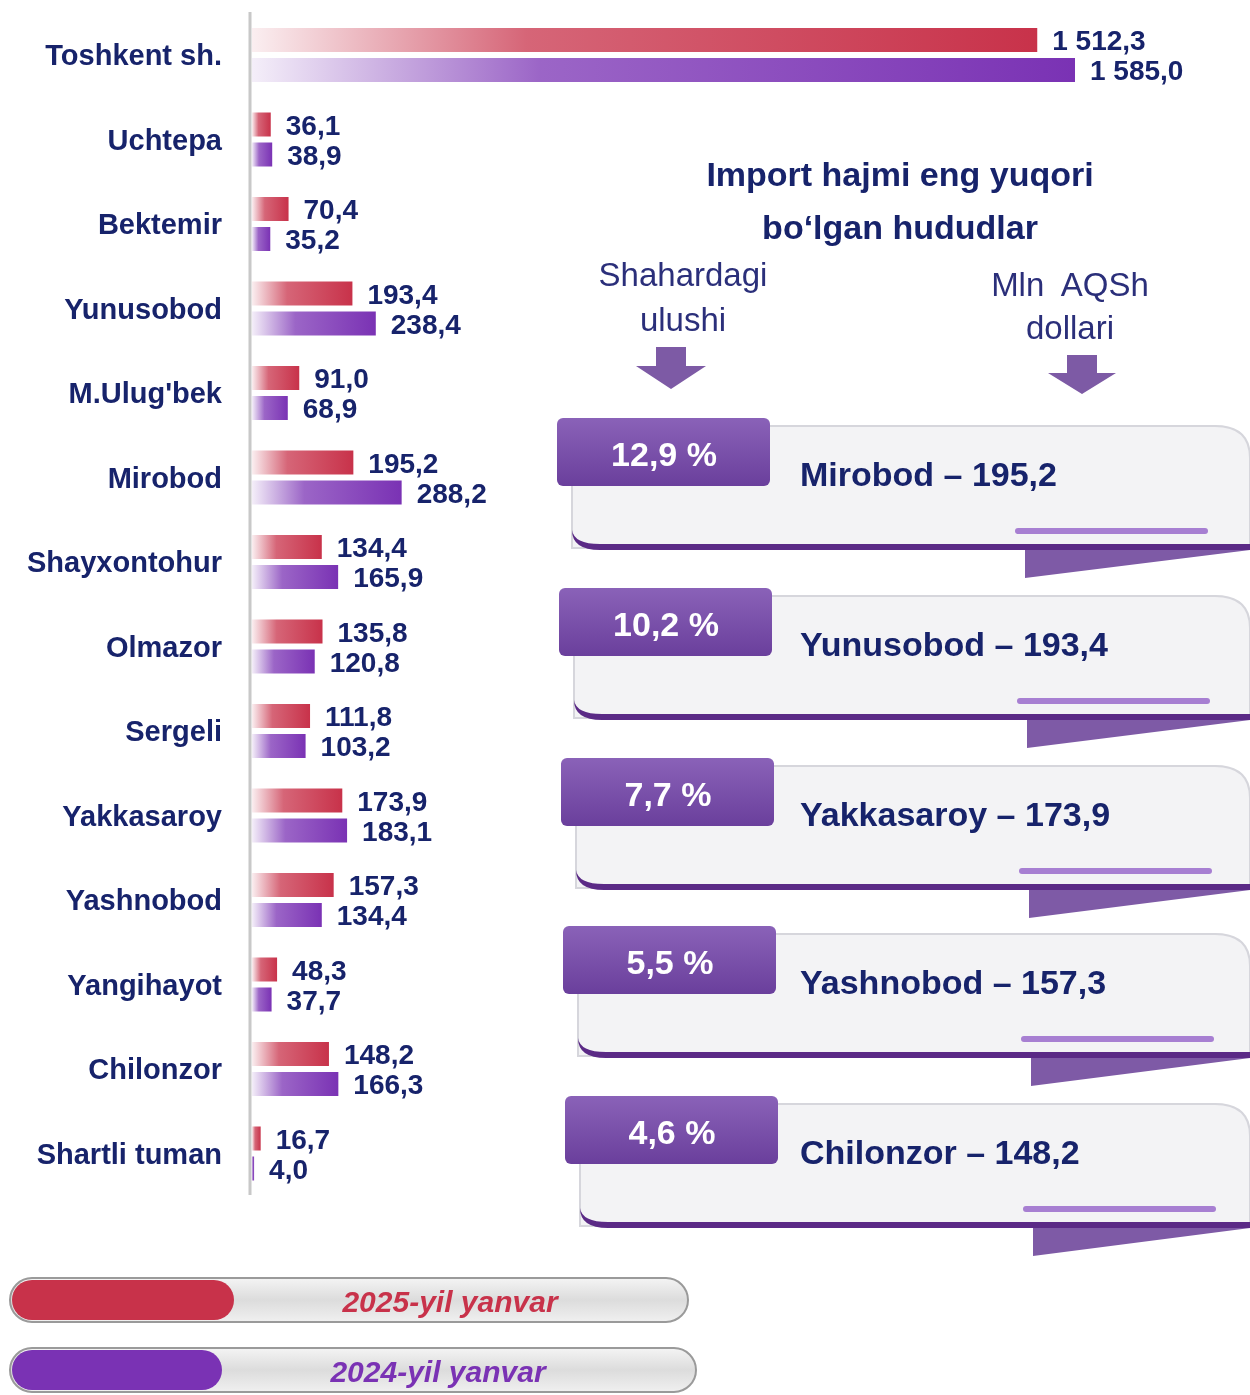 This screenshot has width=1250, height=1395. I want to click on annotation: Yakkasaroy – 173,9, so click(955, 814).